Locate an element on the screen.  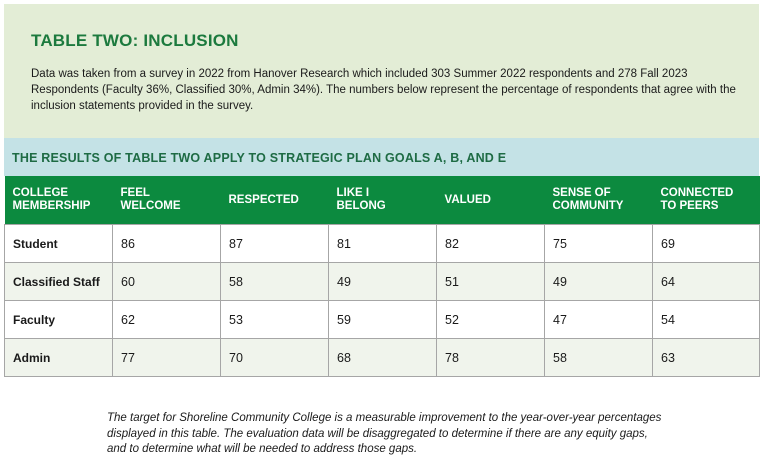
table-cell: 64 is located at coordinates (706, 281).